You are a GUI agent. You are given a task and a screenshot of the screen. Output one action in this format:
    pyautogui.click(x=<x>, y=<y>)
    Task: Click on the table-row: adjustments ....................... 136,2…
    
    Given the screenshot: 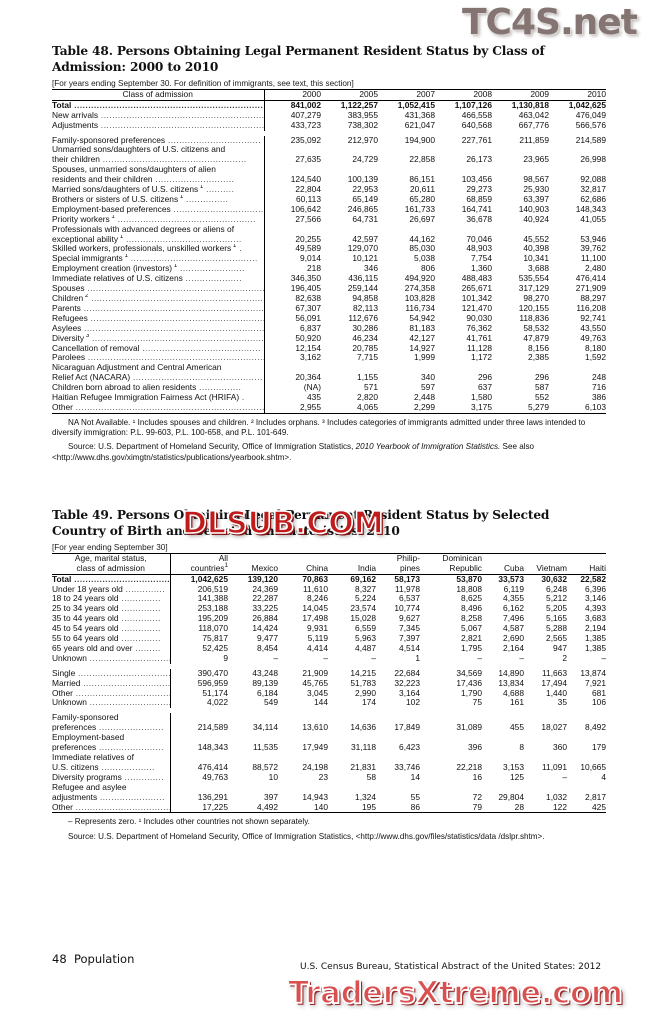 What is the action you would take?
    pyautogui.click(x=329, y=797)
    